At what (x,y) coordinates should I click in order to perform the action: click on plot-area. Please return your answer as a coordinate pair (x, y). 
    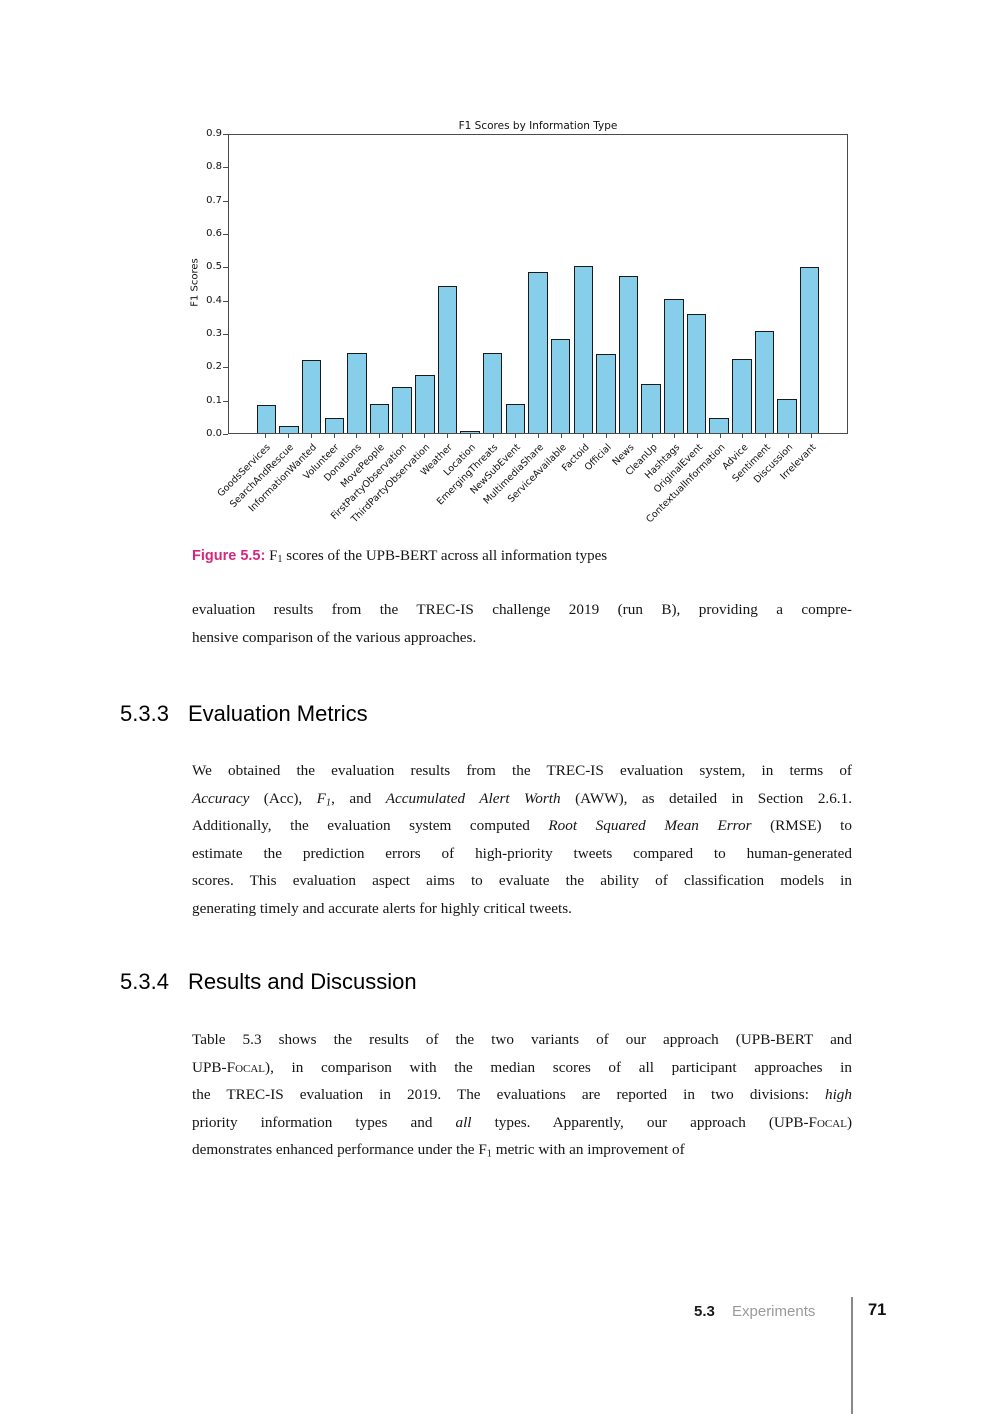
    Looking at the image, I should click on (538, 284).